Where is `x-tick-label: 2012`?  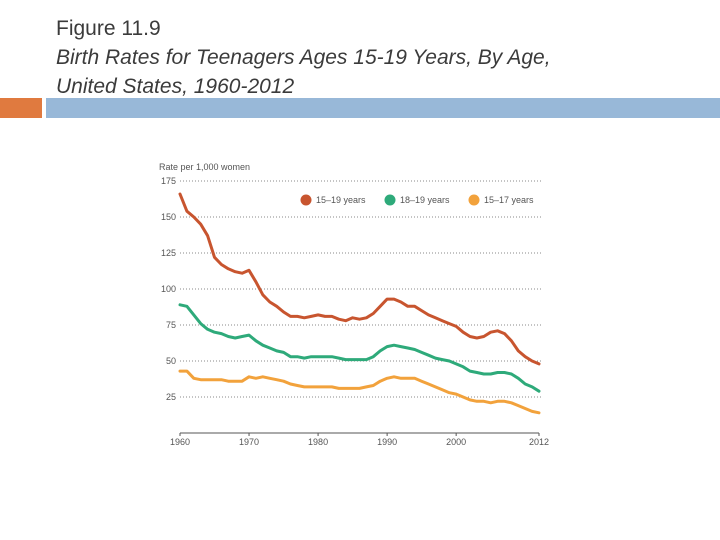
x-tick-label: 2012 is located at coordinates (539, 442).